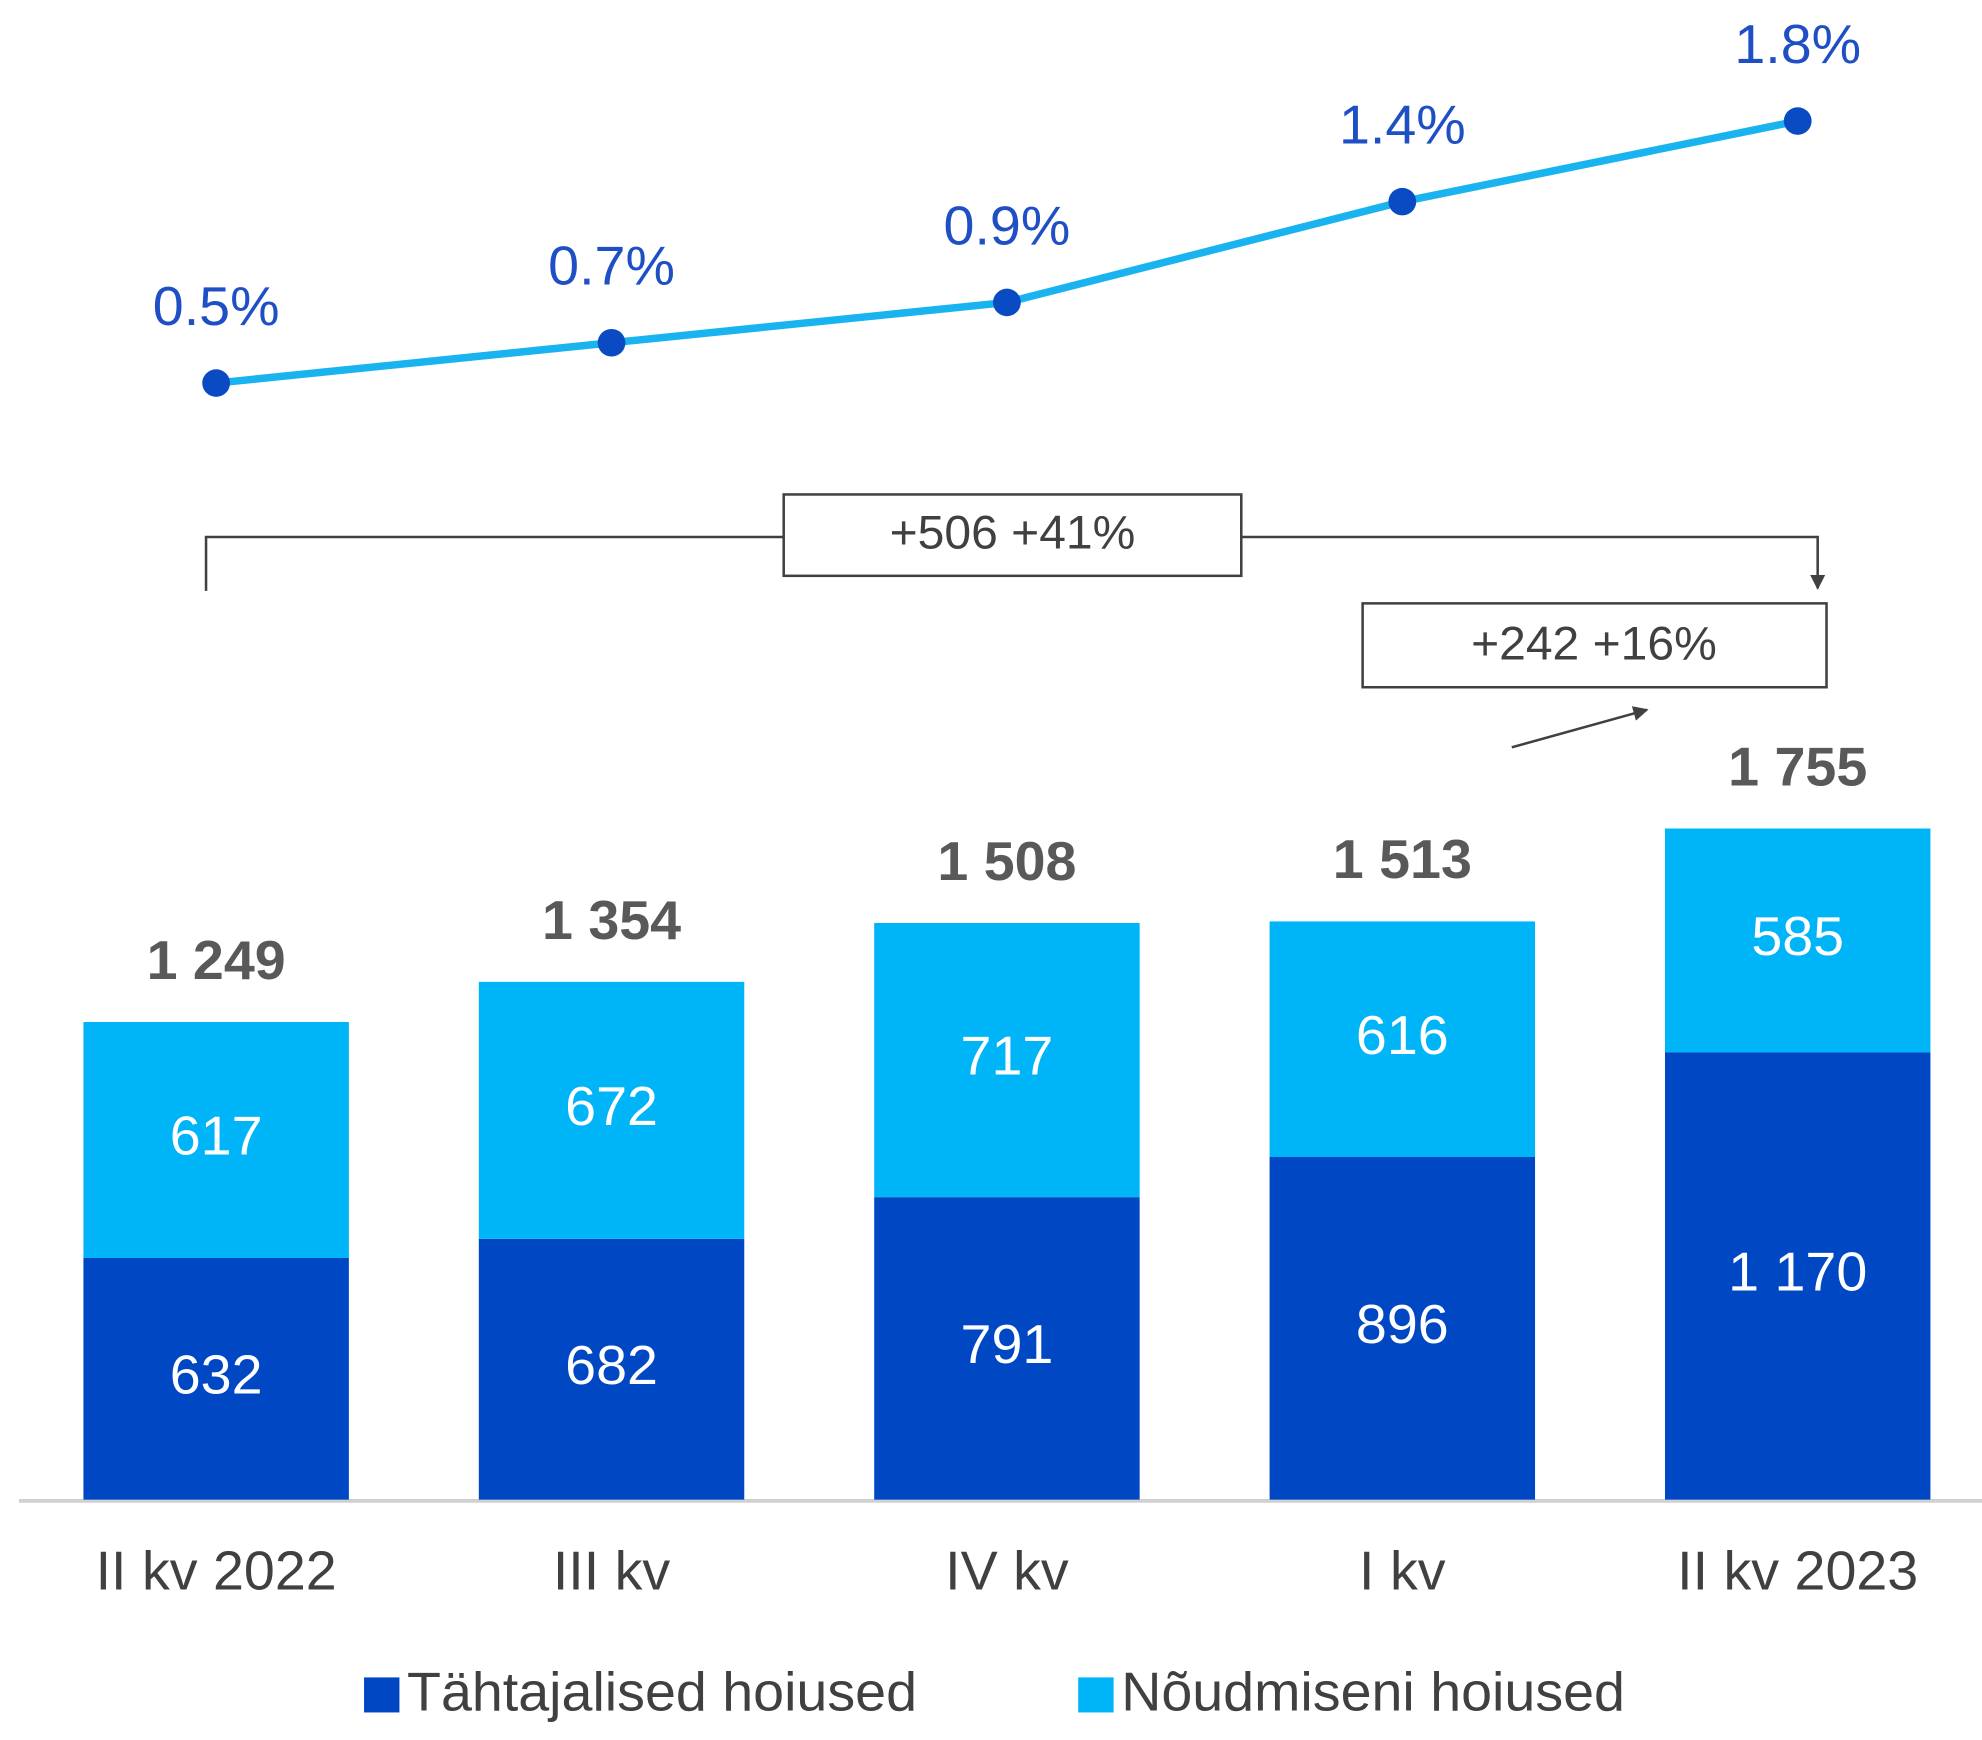 This screenshot has width=1982, height=1740. I want to click on annotation: +506 +41%, so click(1013, 533).